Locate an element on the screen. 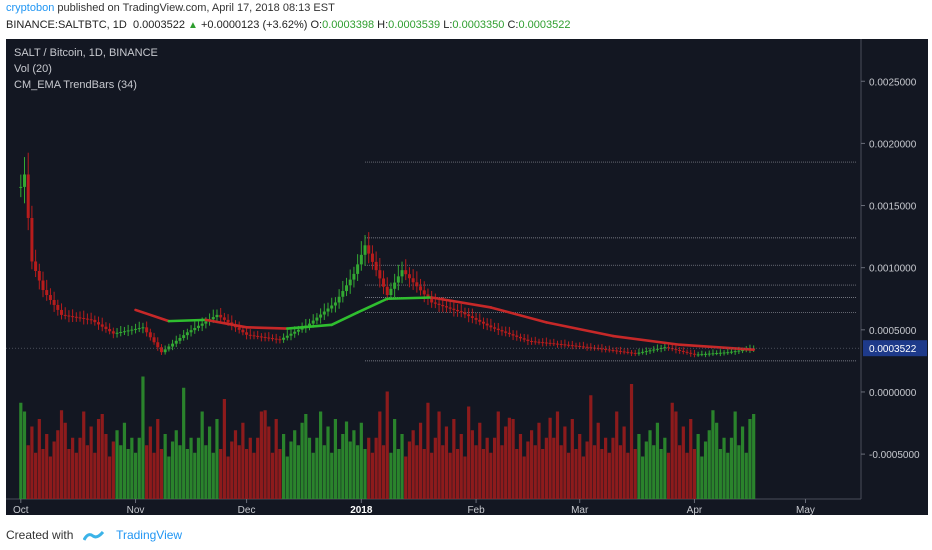 The width and height of the screenshot is (932, 550). close-label: C: is located at coordinates (513, 25).